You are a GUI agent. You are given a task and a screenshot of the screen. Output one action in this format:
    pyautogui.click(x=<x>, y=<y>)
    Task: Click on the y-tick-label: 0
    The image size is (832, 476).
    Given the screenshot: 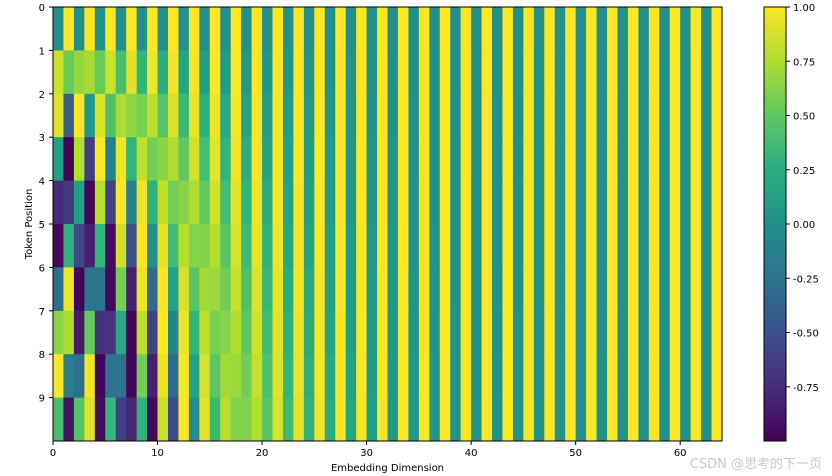 What is the action you would take?
    pyautogui.click(x=42, y=8)
    